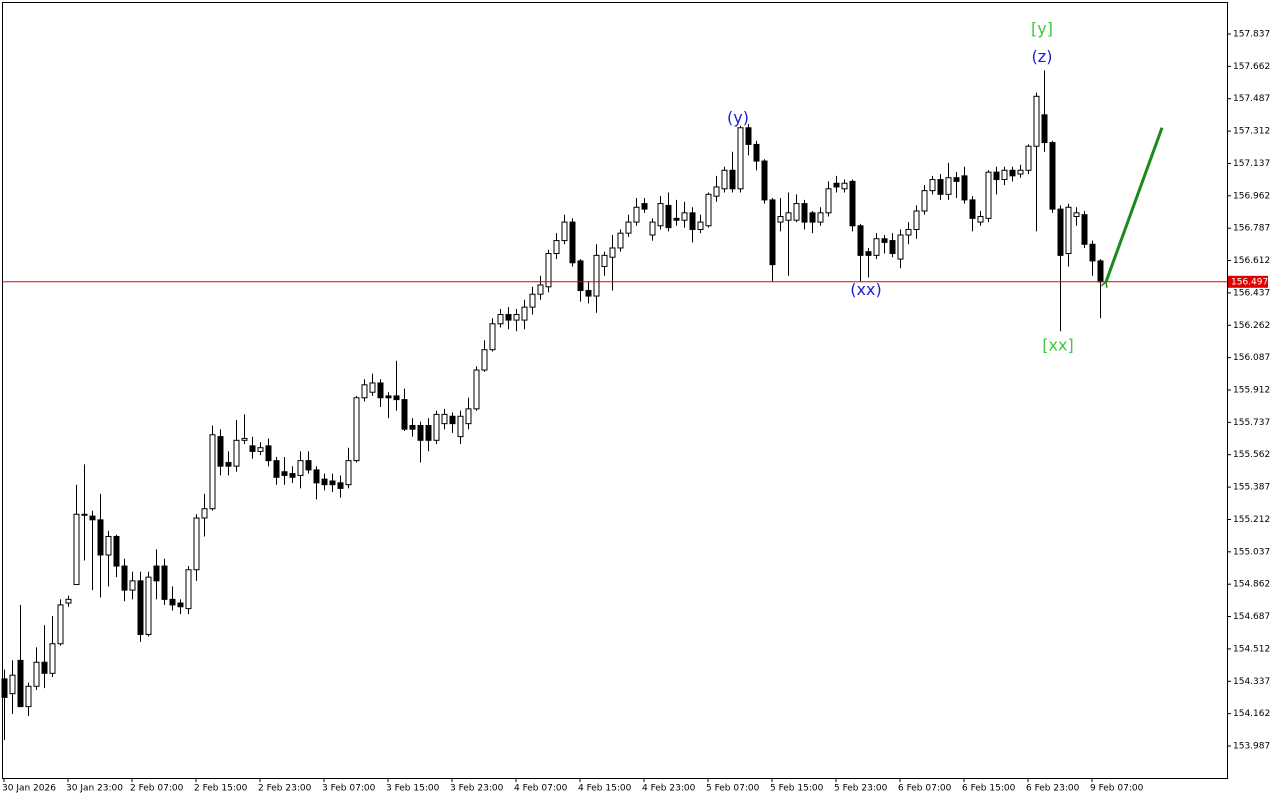  I want to click on wave-label: [xx], so click(1057, 344).